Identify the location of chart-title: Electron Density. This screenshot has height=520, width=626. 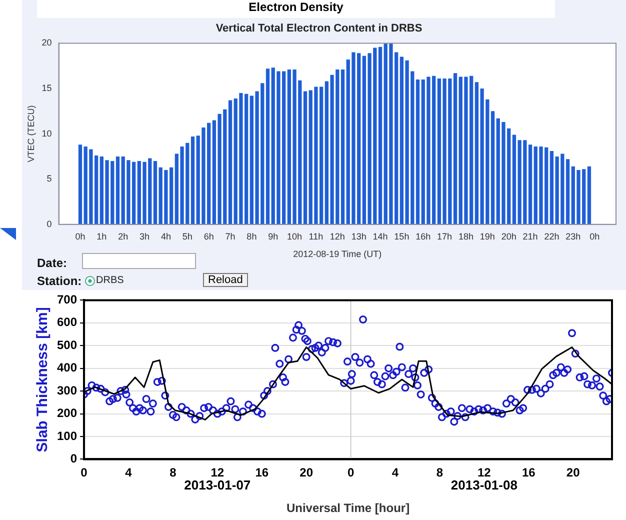
(296, 9).